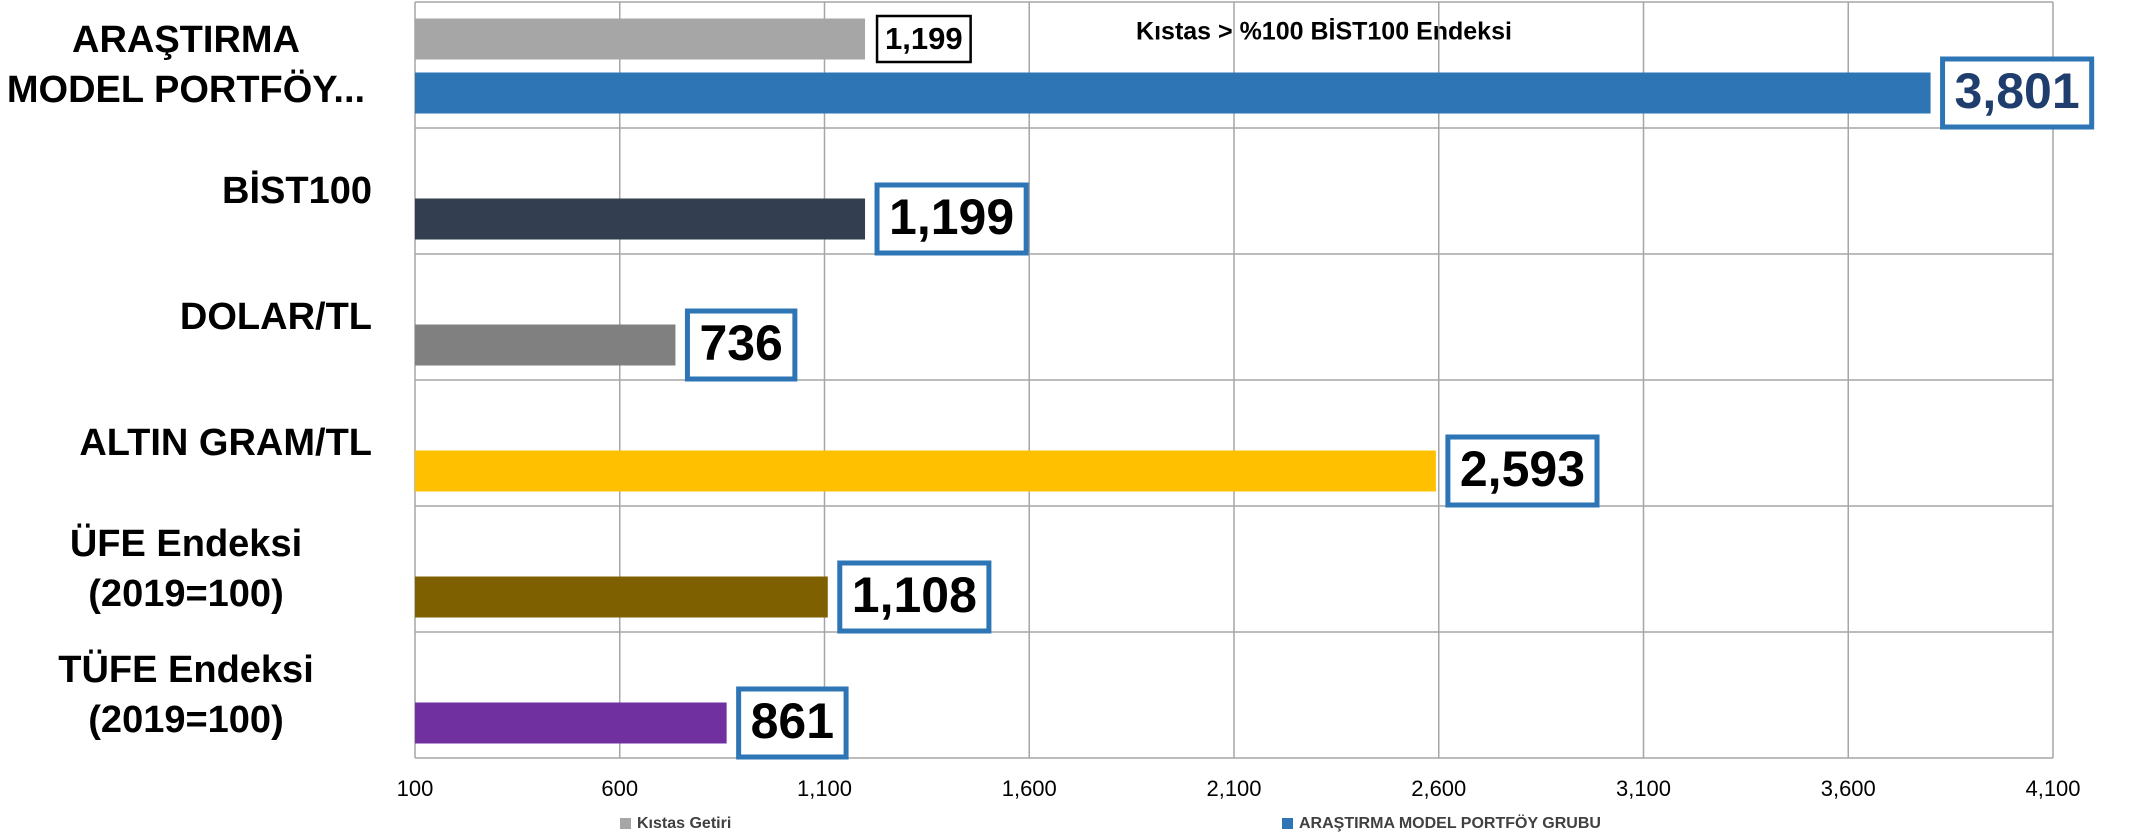 The height and width of the screenshot is (839, 2129). I want to click on annotation: Kıstas > %100 BİST100 Endeksi, so click(1324, 32).